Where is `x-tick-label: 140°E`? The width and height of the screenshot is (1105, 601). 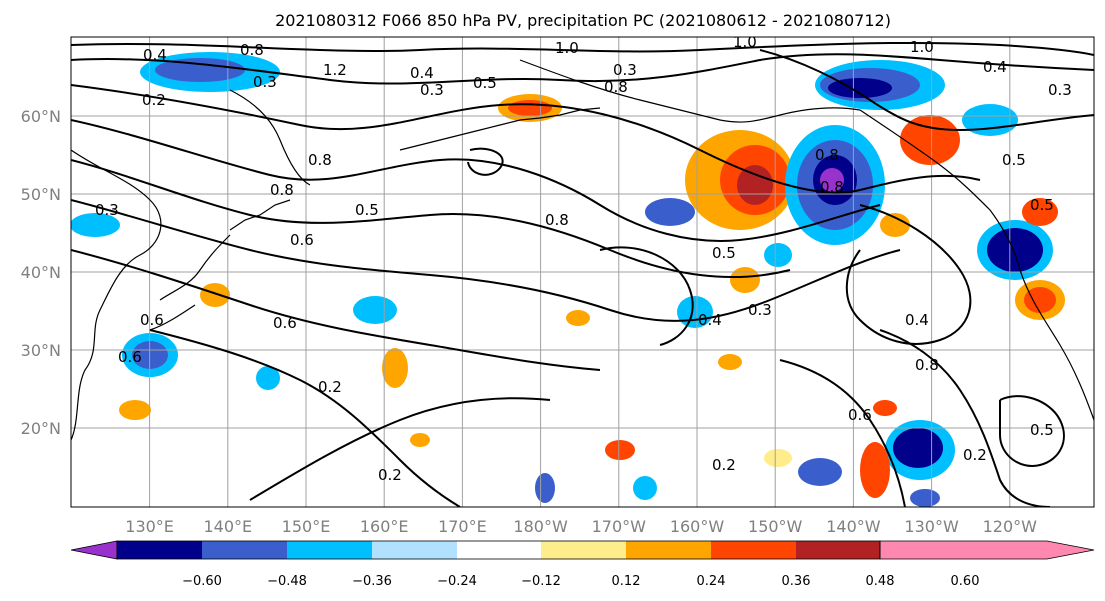 x-tick-label: 140°E is located at coordinates (227, 526).